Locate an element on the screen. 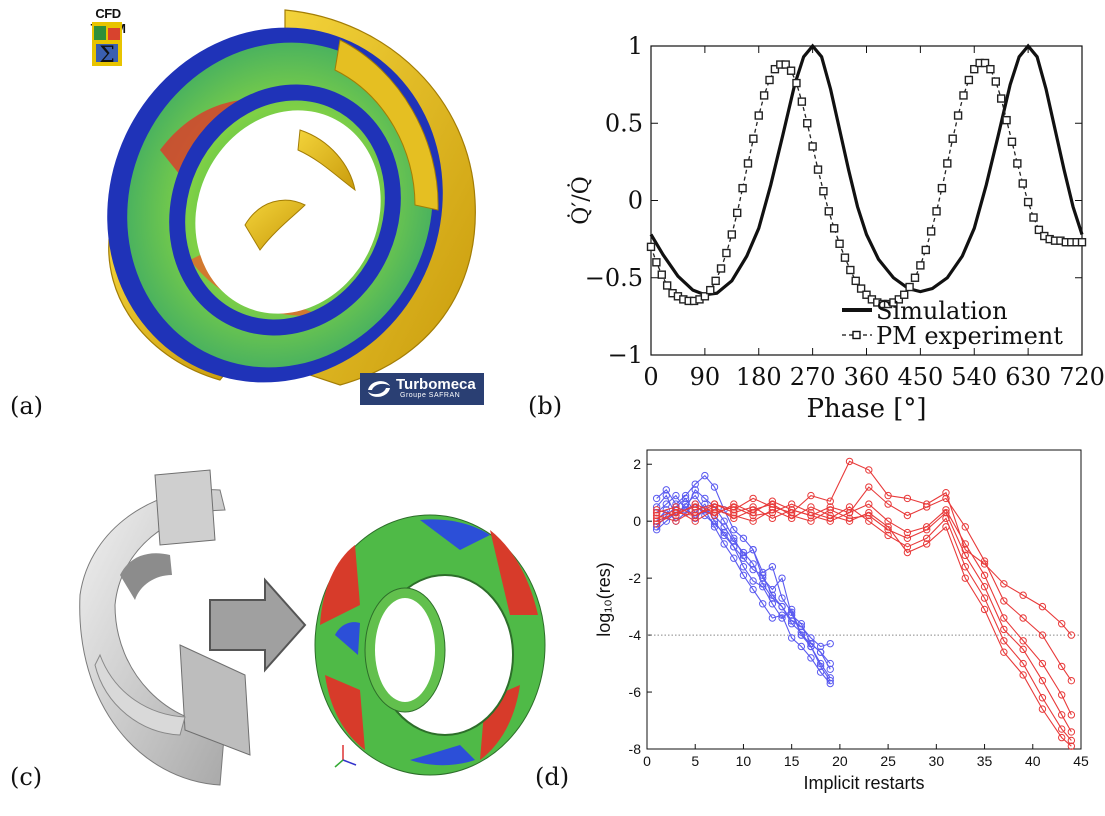  series-line-group2-run3 is located at coordinates (864, 609).